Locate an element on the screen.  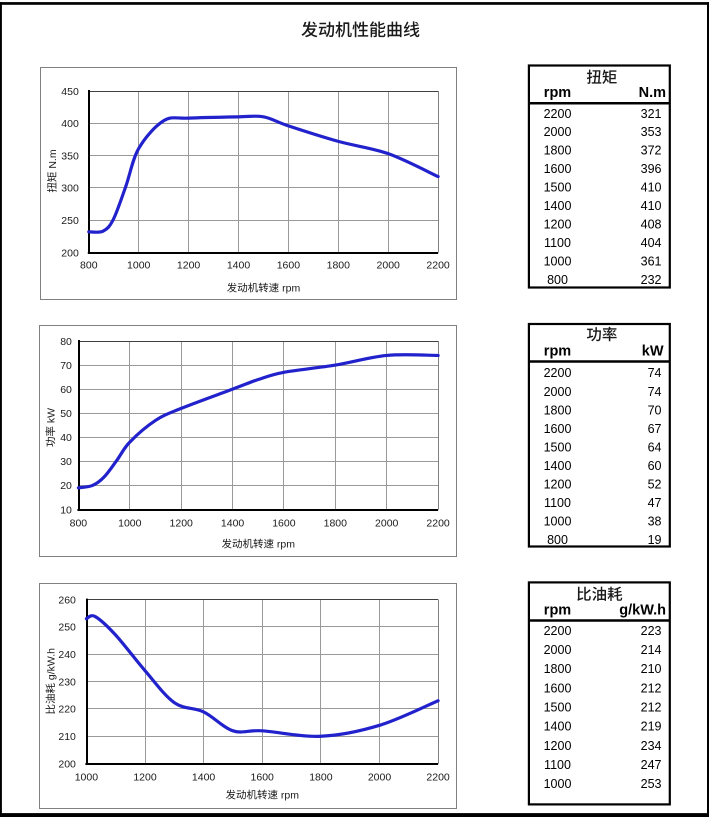
svg-text: 253 is located at coordinates (651, 784).